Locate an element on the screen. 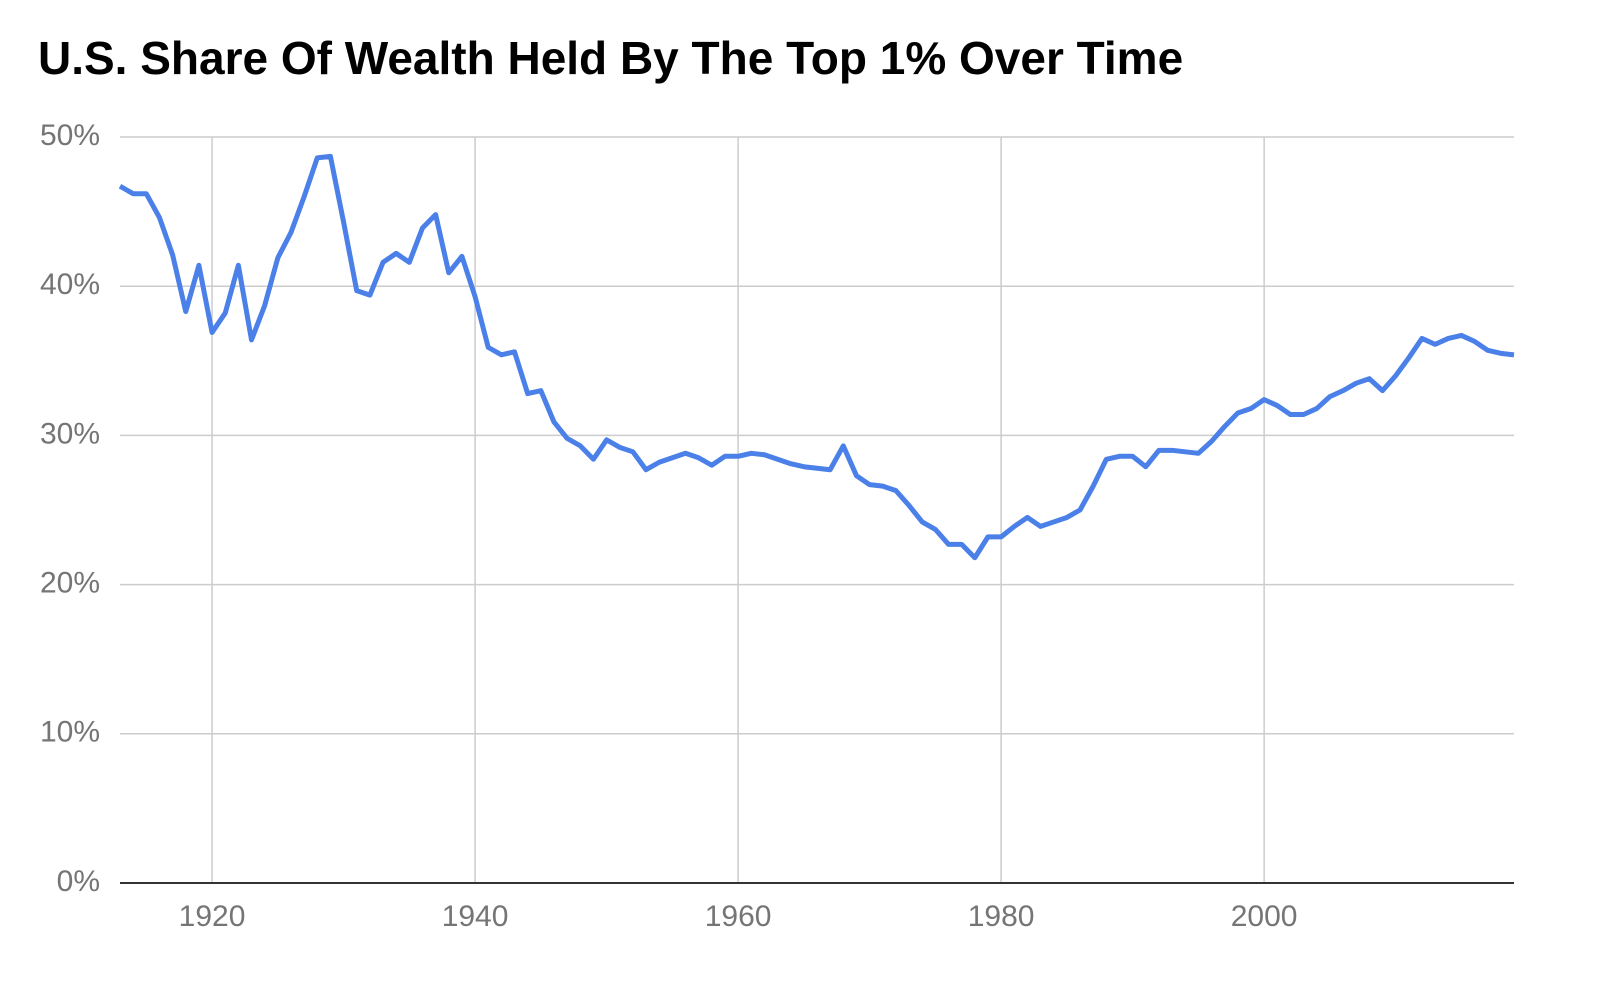 This screenshot has width=1600, height=991. y-tick-label: 20% is located at coordinates (70, 583).